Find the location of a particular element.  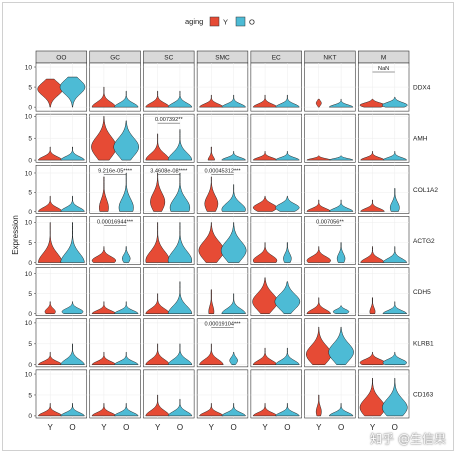

p-value-label: 0.007392** is located at coordinates (169, 120).